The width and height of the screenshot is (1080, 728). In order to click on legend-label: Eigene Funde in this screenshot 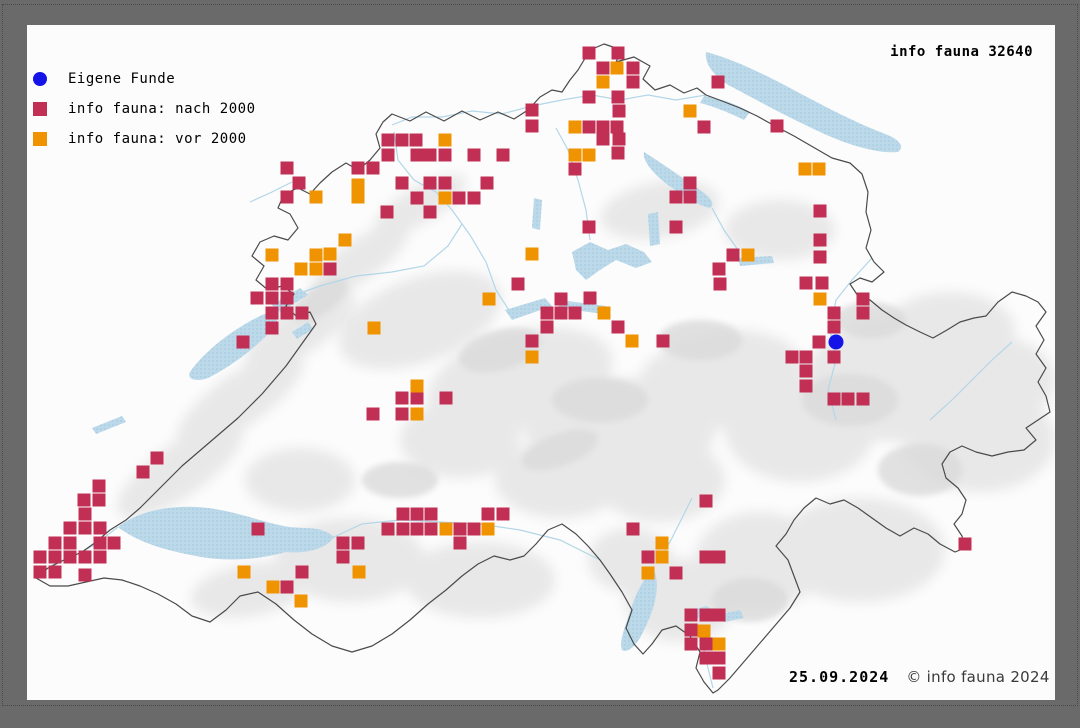, I will do `click(122, 79)`.